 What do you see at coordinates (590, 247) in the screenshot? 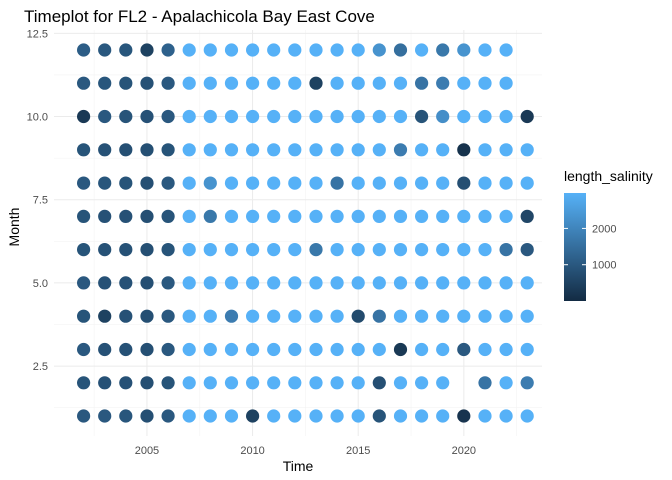
I see `colorbar-ticks: 1000 2000` at bounding box center [590, 247].